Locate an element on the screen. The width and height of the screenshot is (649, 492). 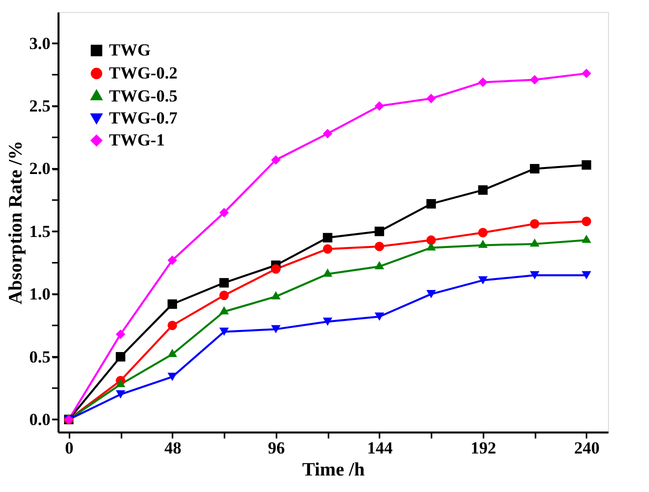
legend-label: TWG-0.5 is located at coordinates (143, 96).